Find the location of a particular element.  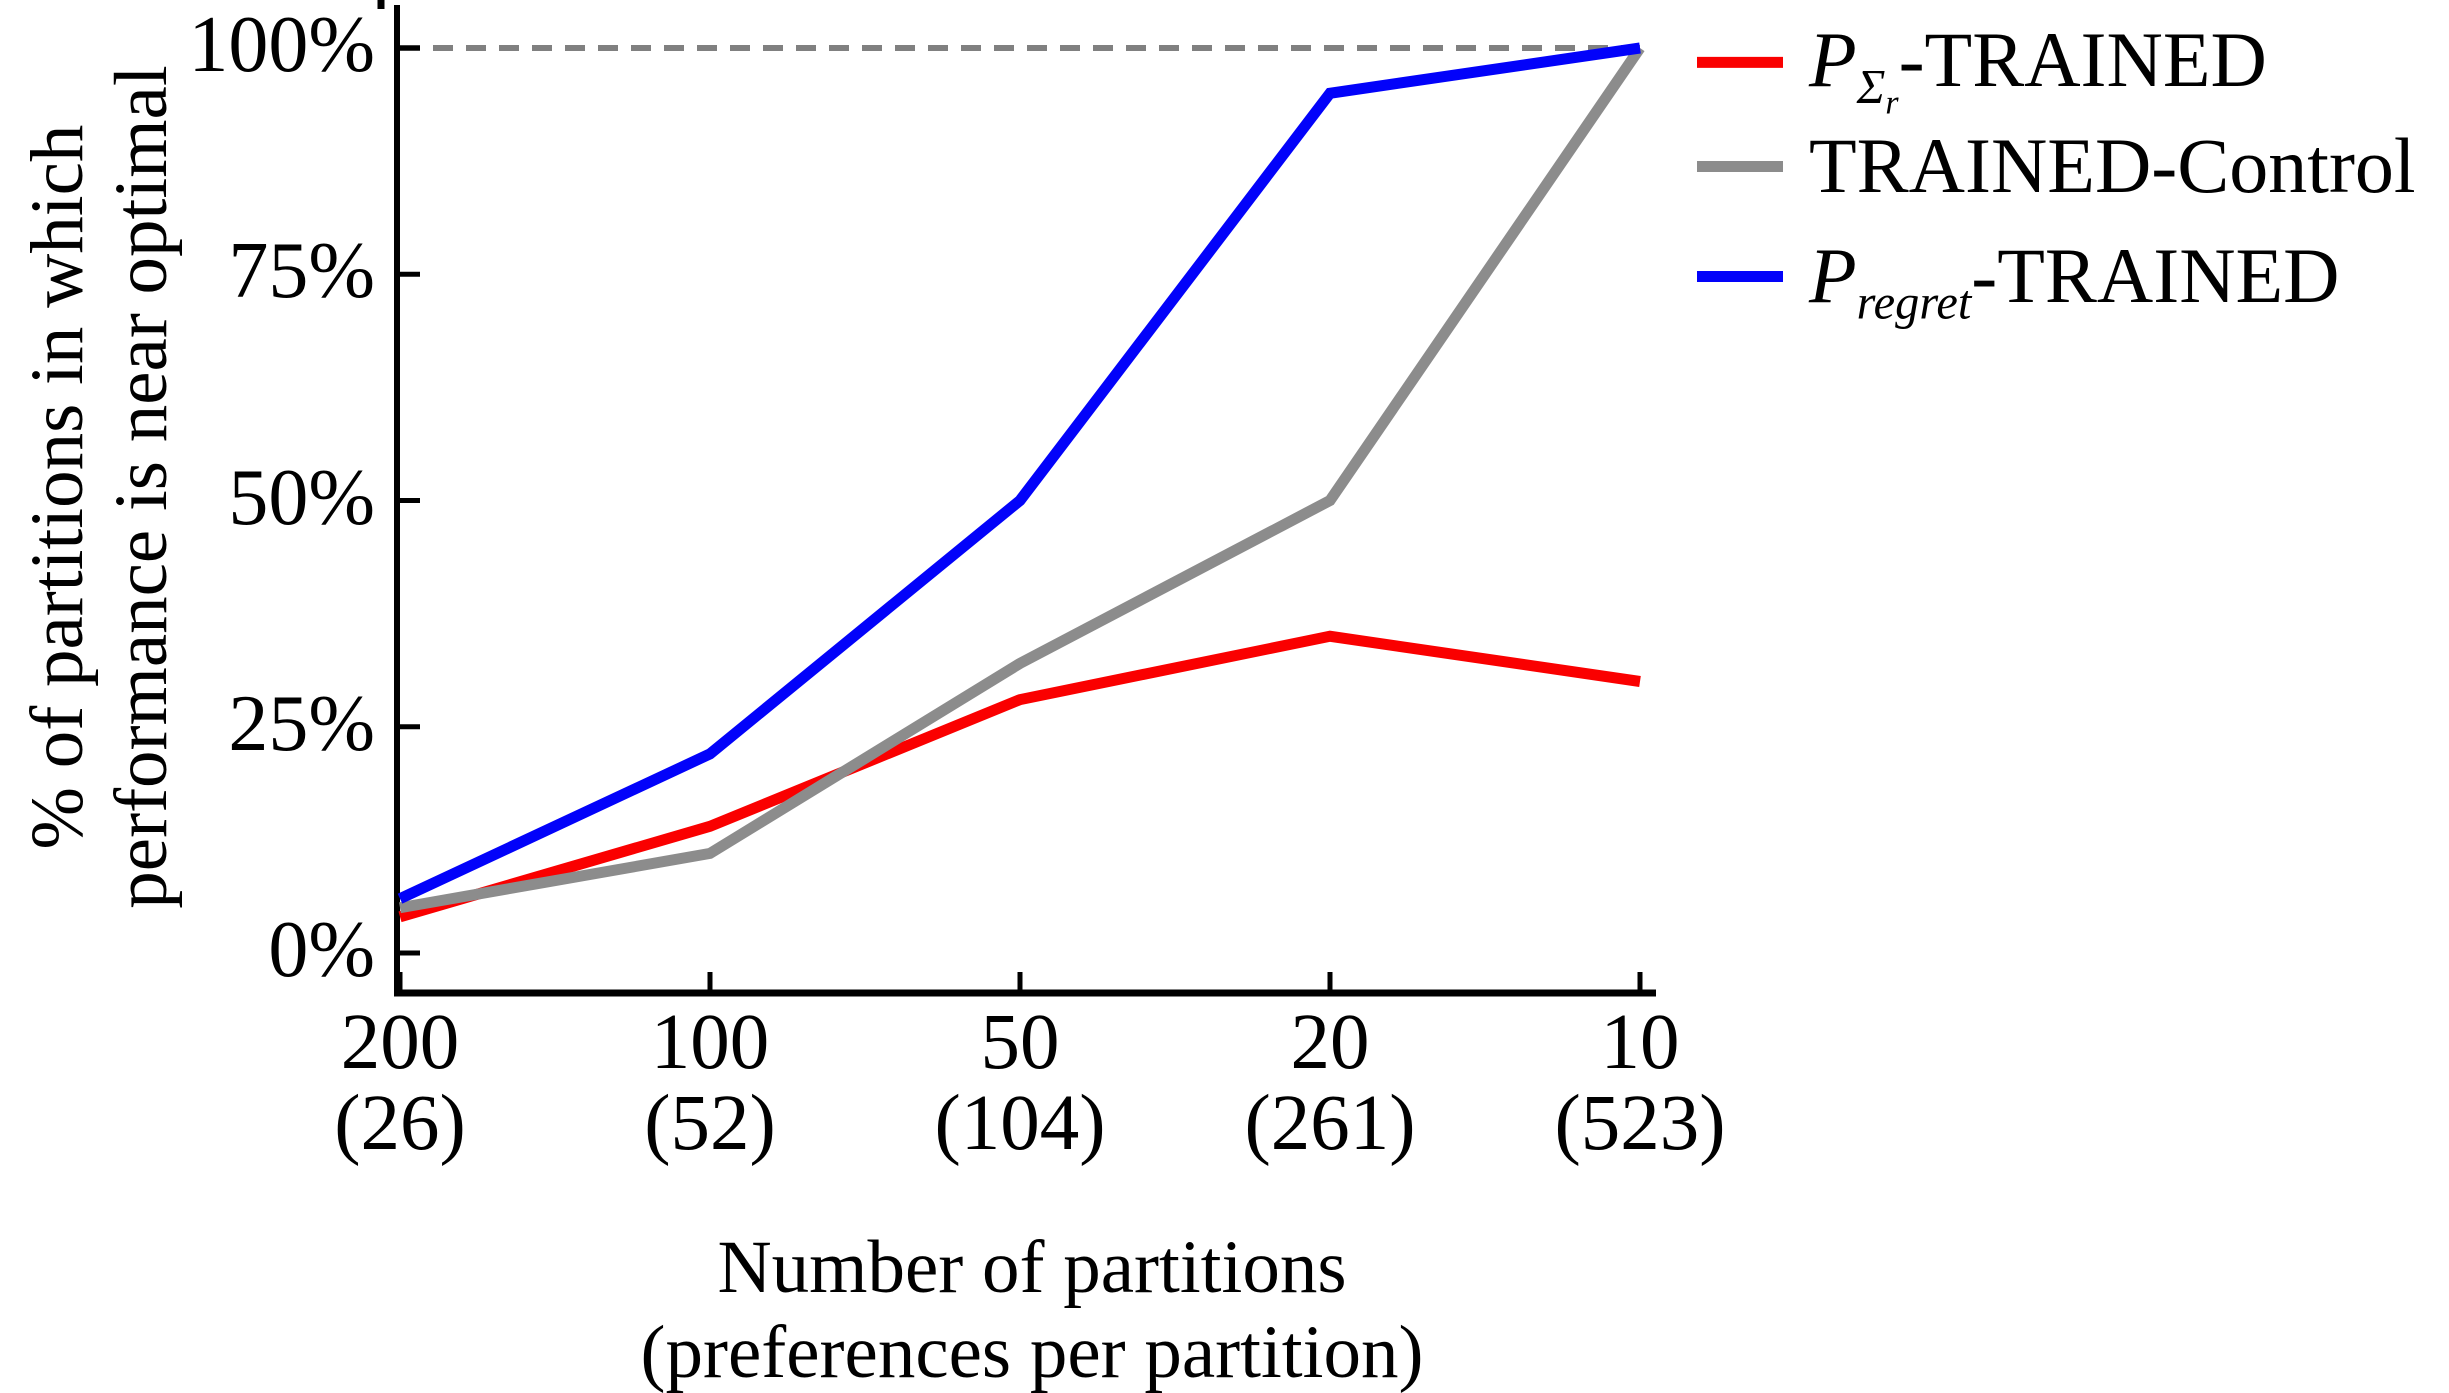

y-tick-label-25: 25% is located at coordinates (301, 723).